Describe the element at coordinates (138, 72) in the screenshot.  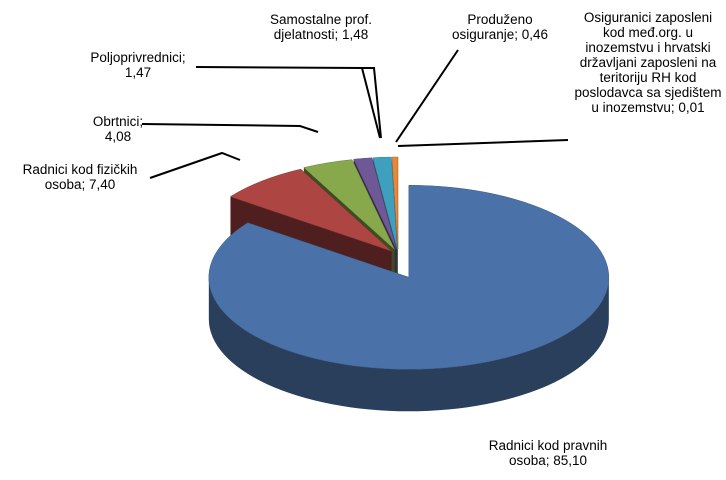
I see `value-label: 1,47` at that location.